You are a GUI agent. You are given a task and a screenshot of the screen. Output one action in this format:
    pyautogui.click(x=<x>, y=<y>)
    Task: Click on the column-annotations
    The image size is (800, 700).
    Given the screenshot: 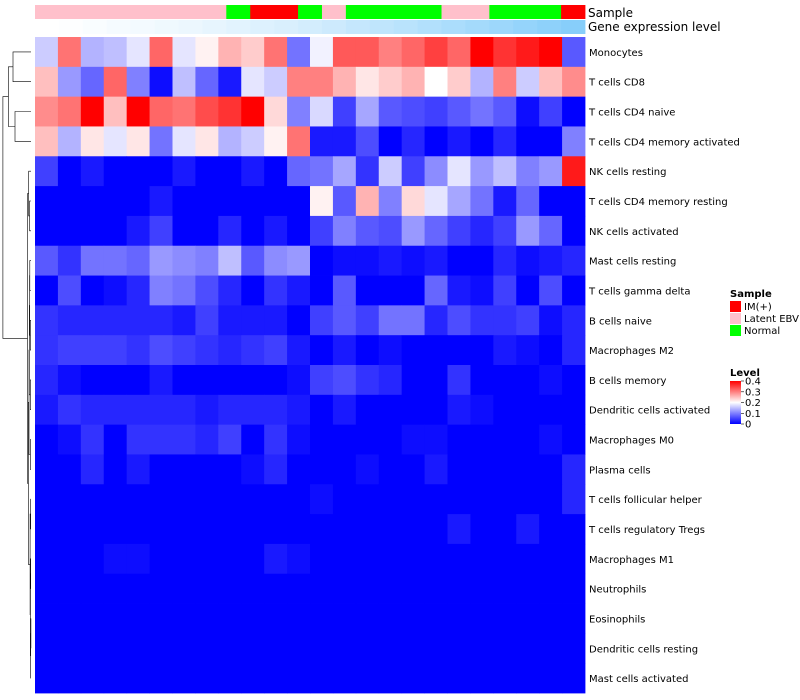 What is the action you would take?
    pyautogui.click(x=310, y=19)
    